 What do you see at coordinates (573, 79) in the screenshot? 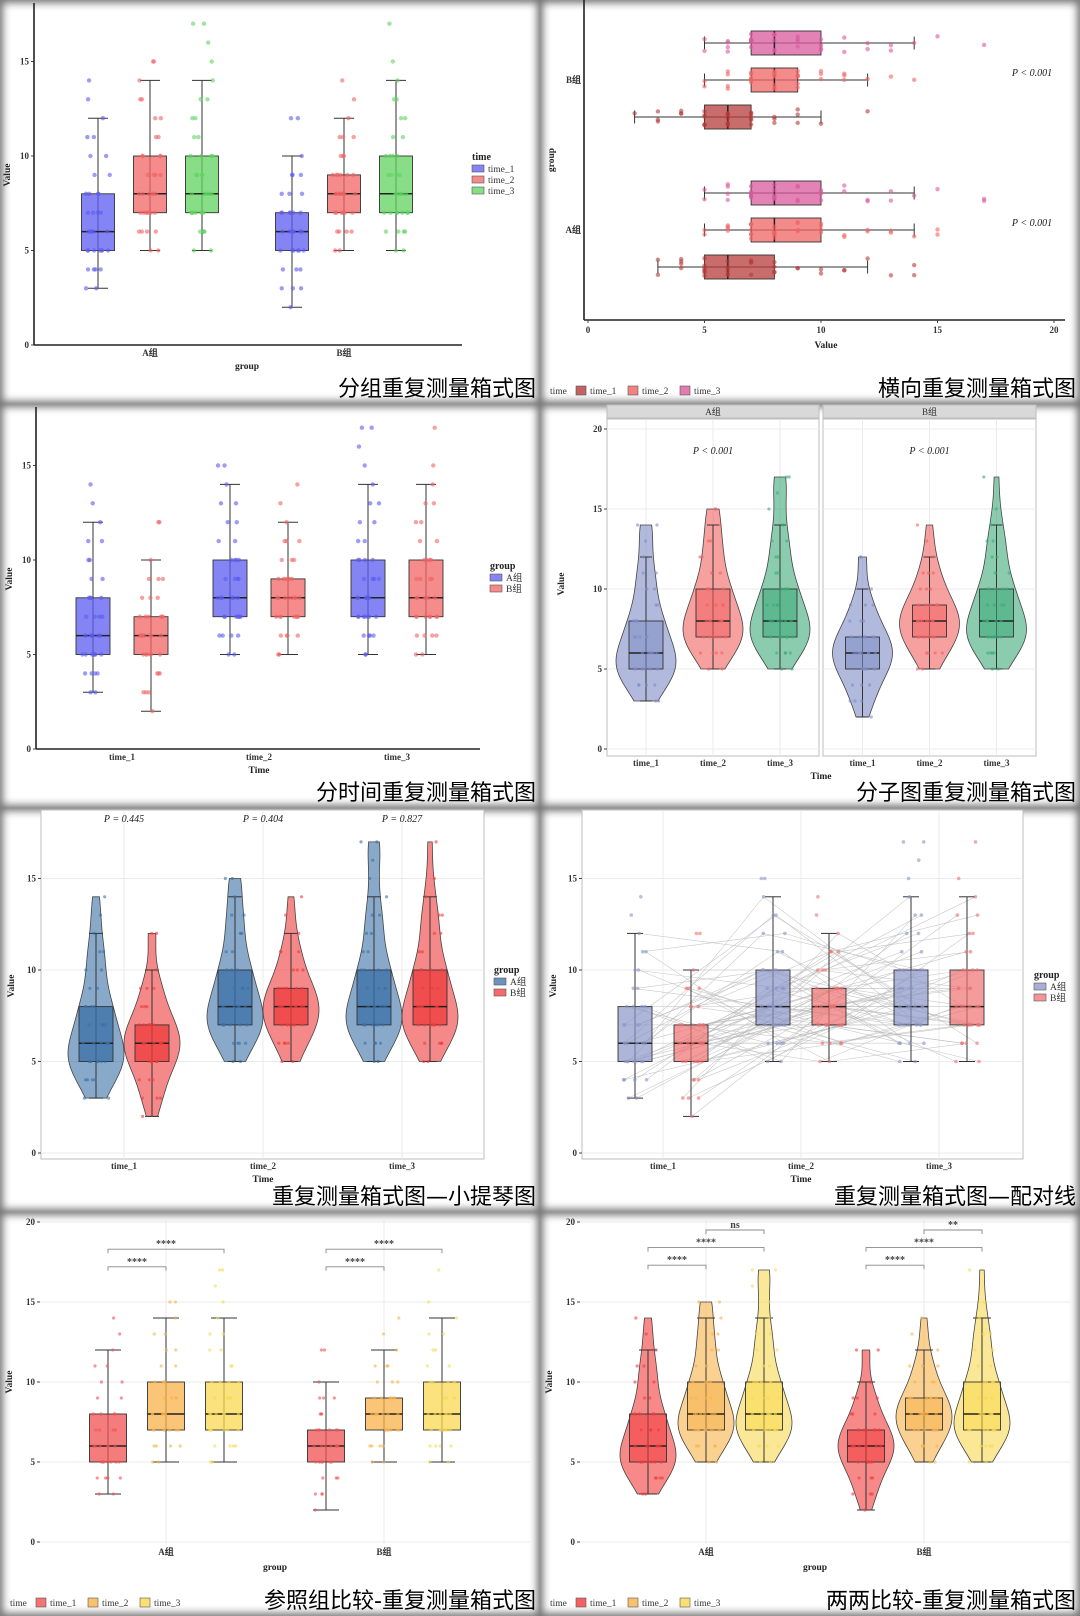
I see `y-tick-label: B组` at bounding box center [573, 79].